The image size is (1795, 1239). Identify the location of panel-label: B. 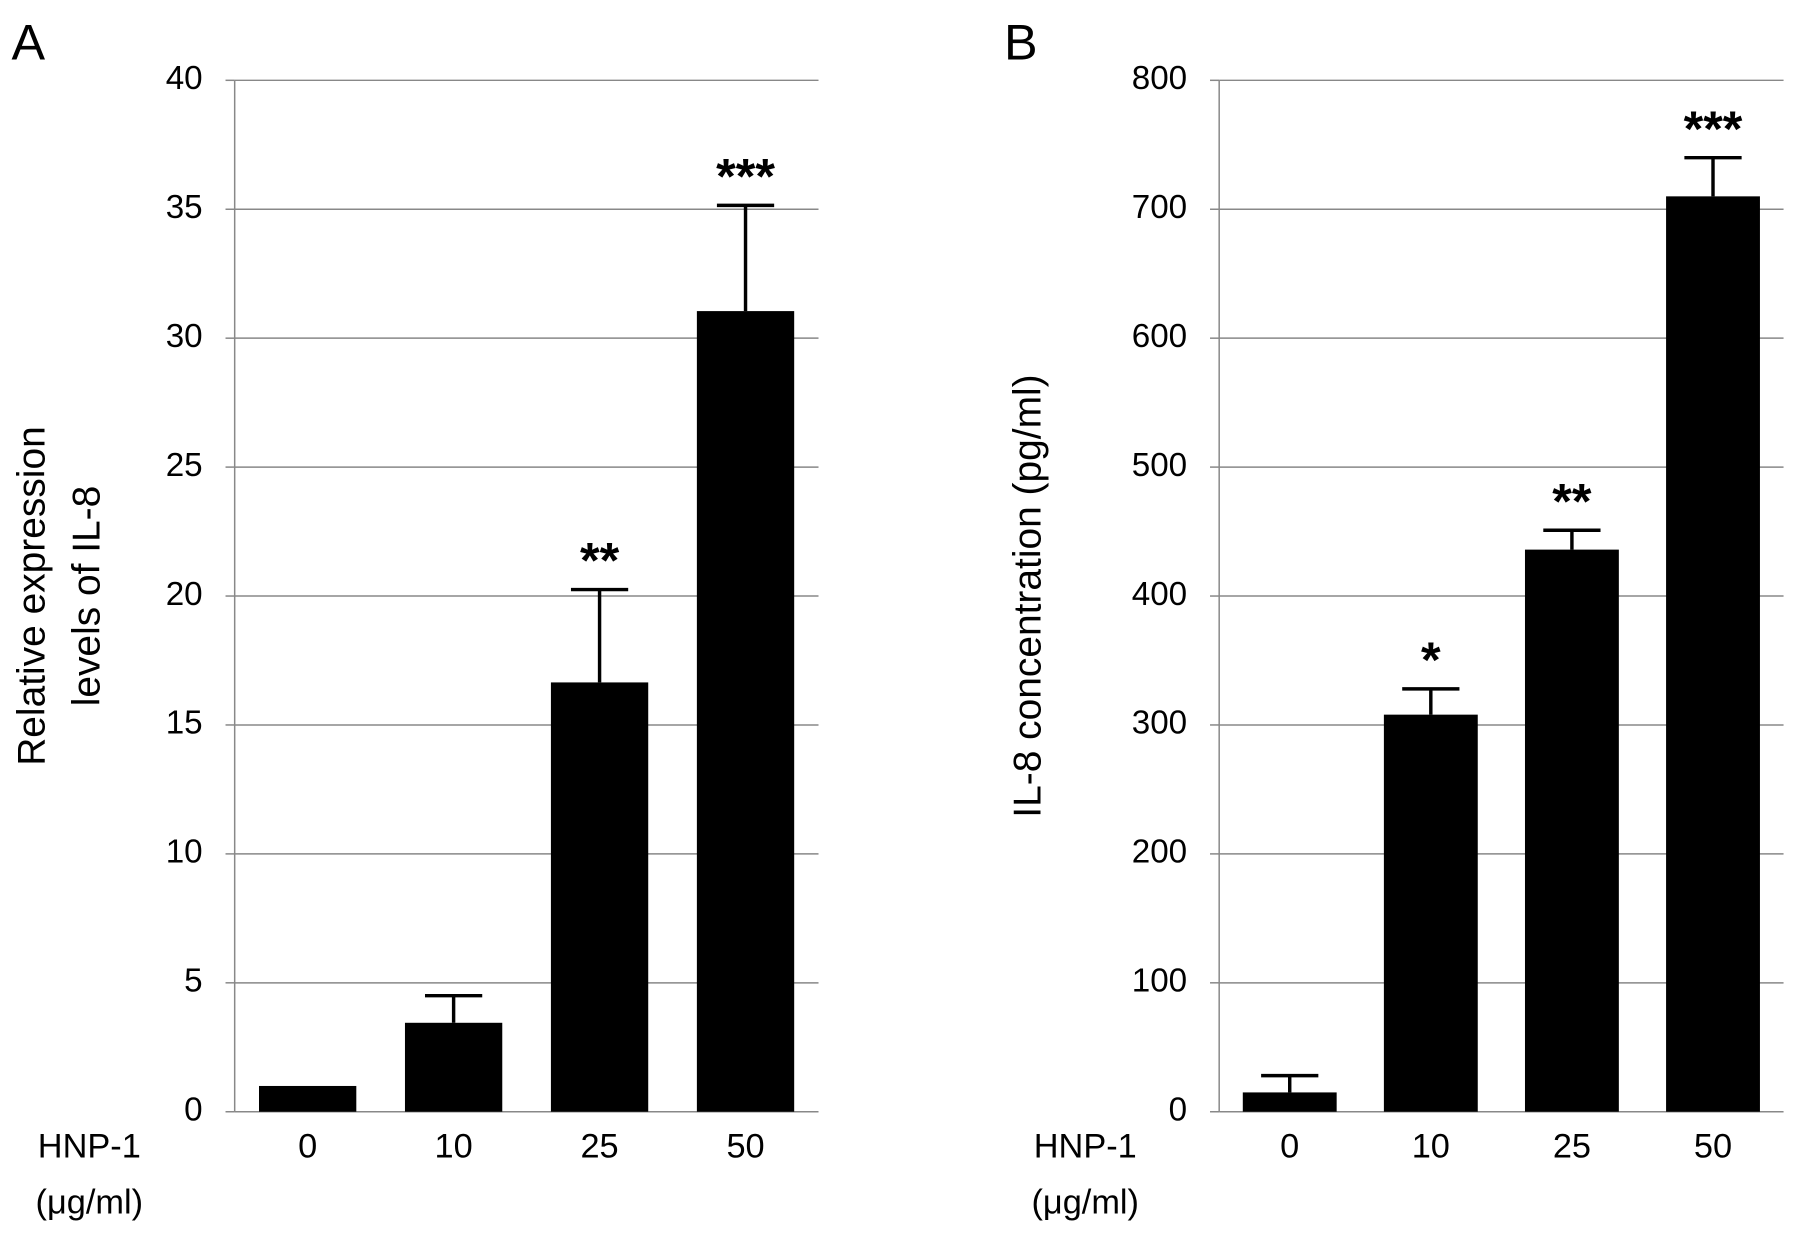
(1021, 41).